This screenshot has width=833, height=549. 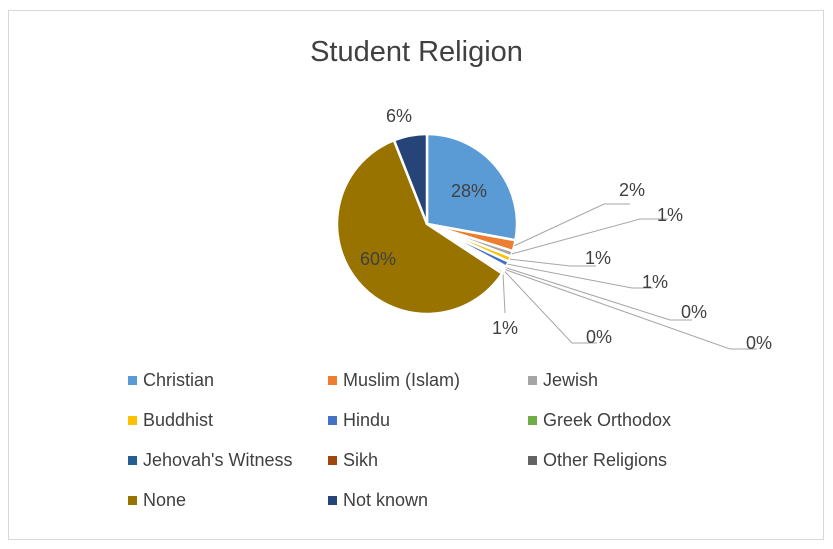 What do you see at coordinates (572, 225) in the screenshot?
I see `leader-line-muslim-islam` at bounding box center [572, 225].